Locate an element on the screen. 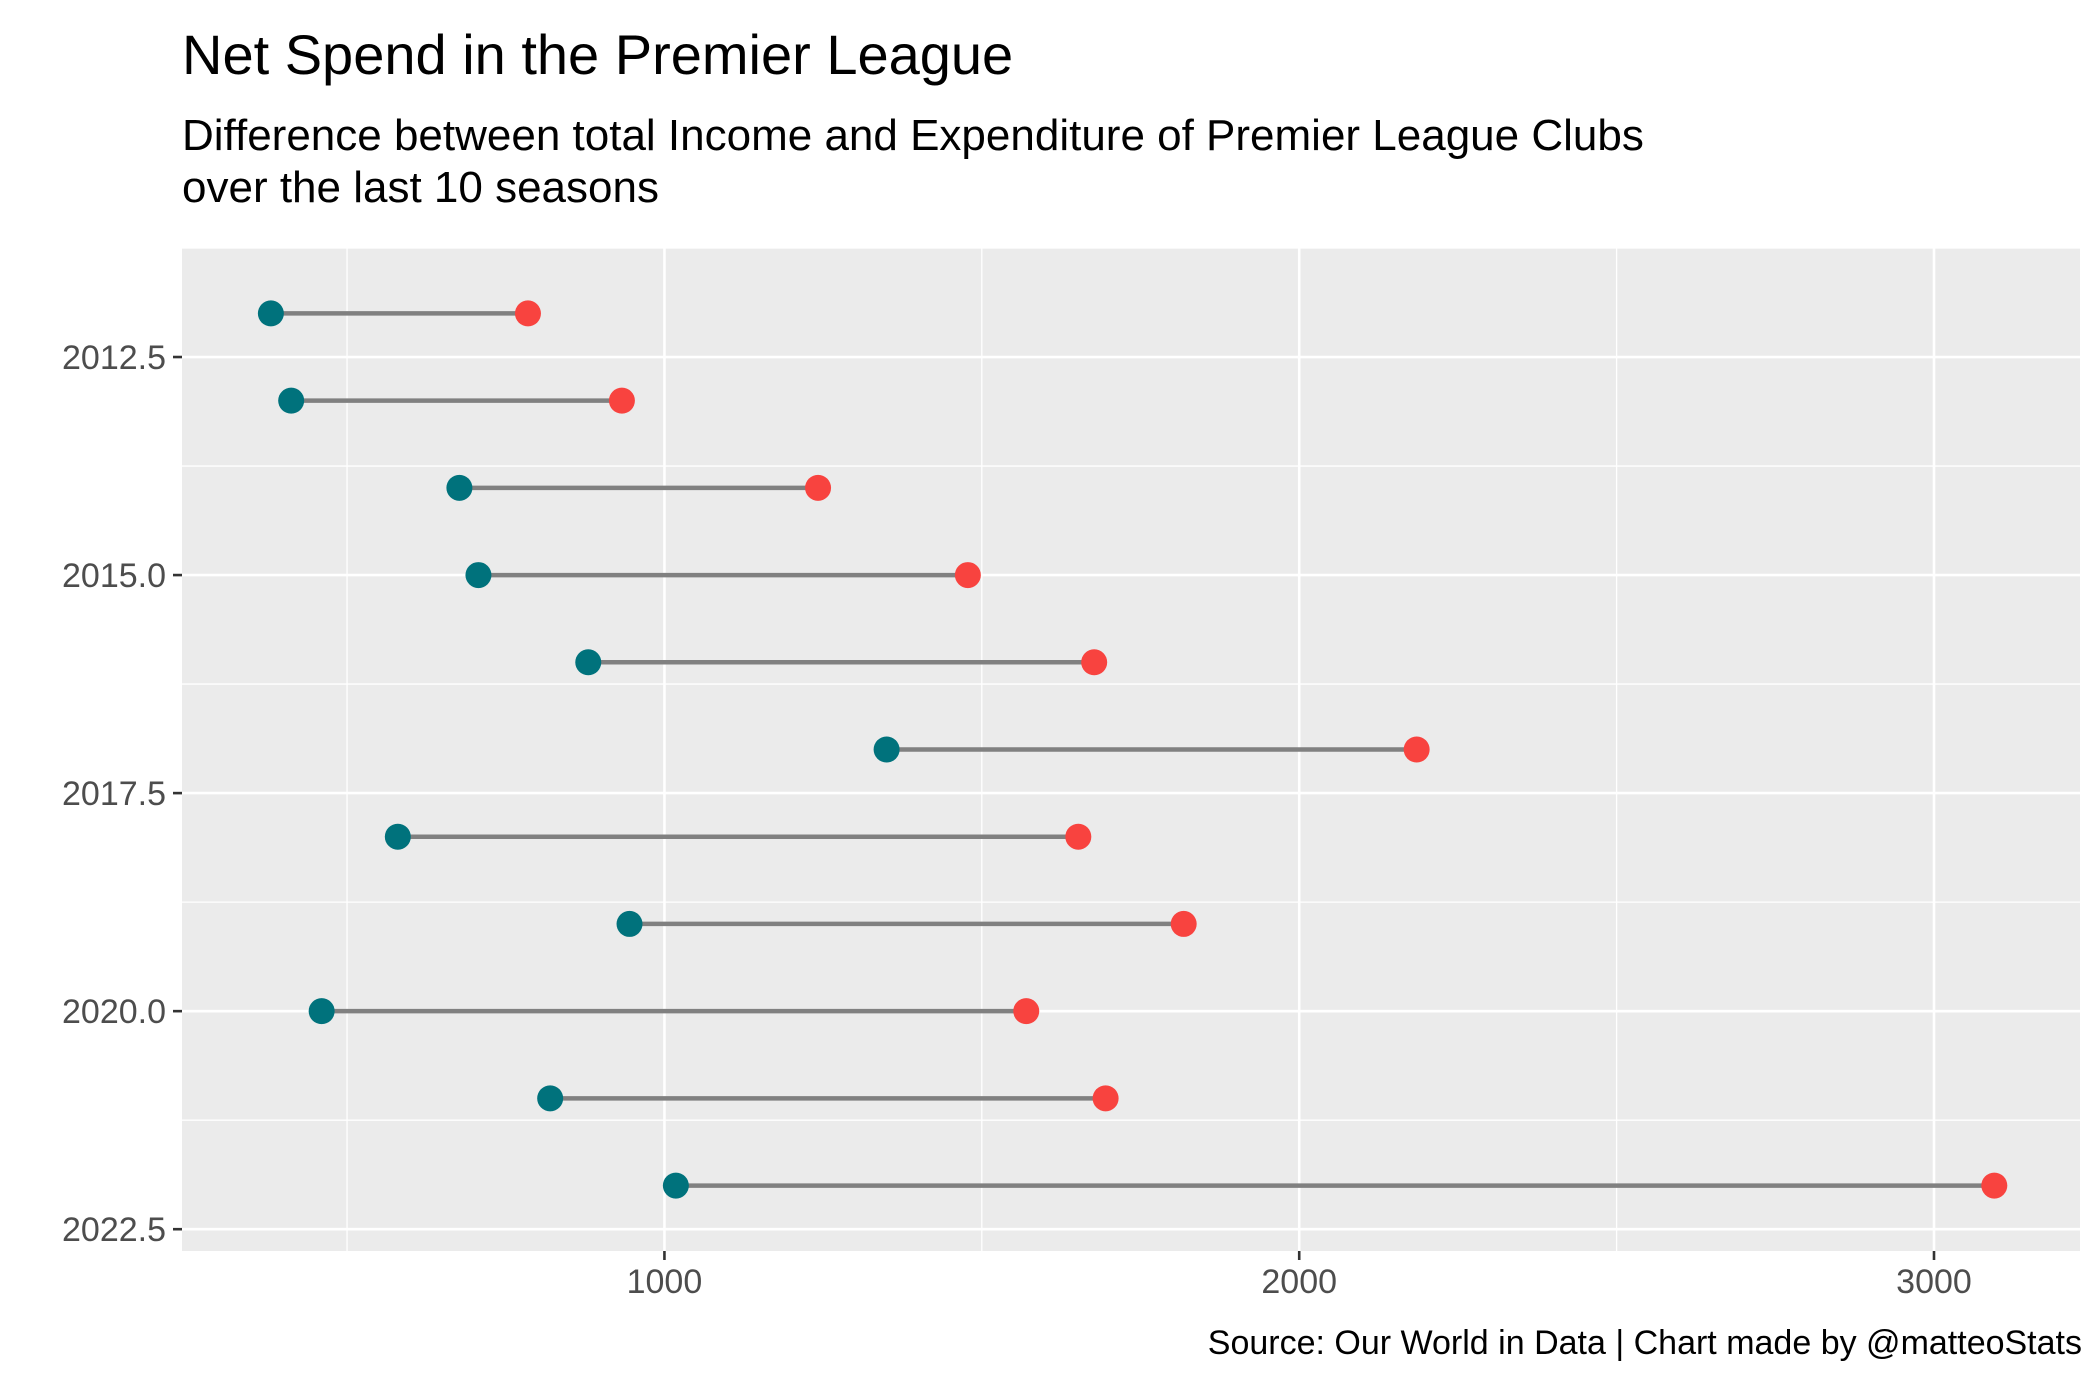 This screenshot has height=1400, width=2100. y-tick-label-2: 2017.5 is located at coordinates (114, 794).